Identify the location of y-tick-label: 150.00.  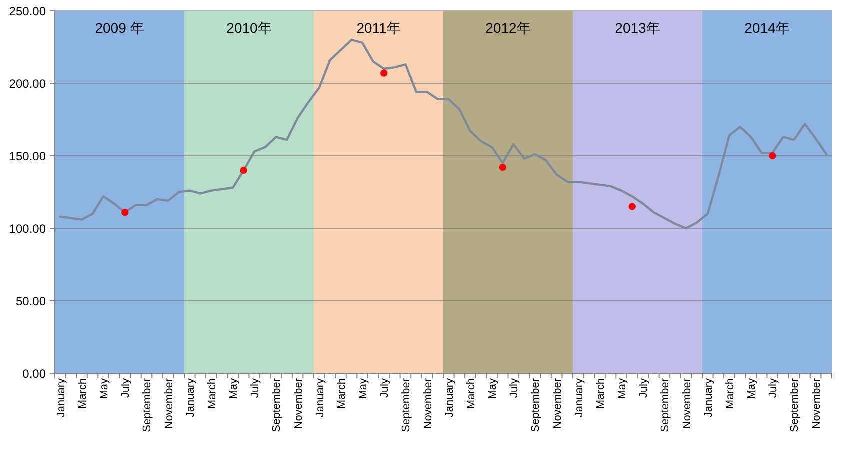
(27, 157).